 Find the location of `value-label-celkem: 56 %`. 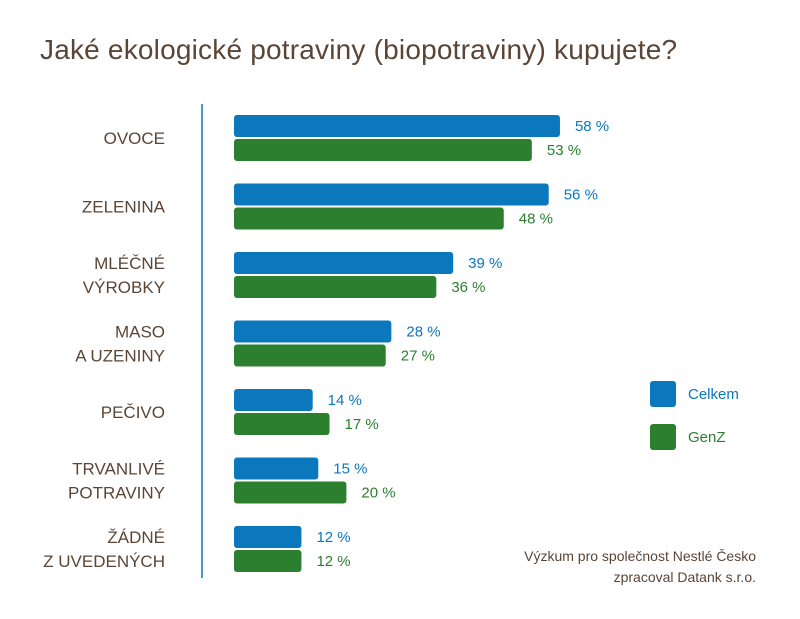

value-label-celkem: 56 % is located at coordinates (581, 195).